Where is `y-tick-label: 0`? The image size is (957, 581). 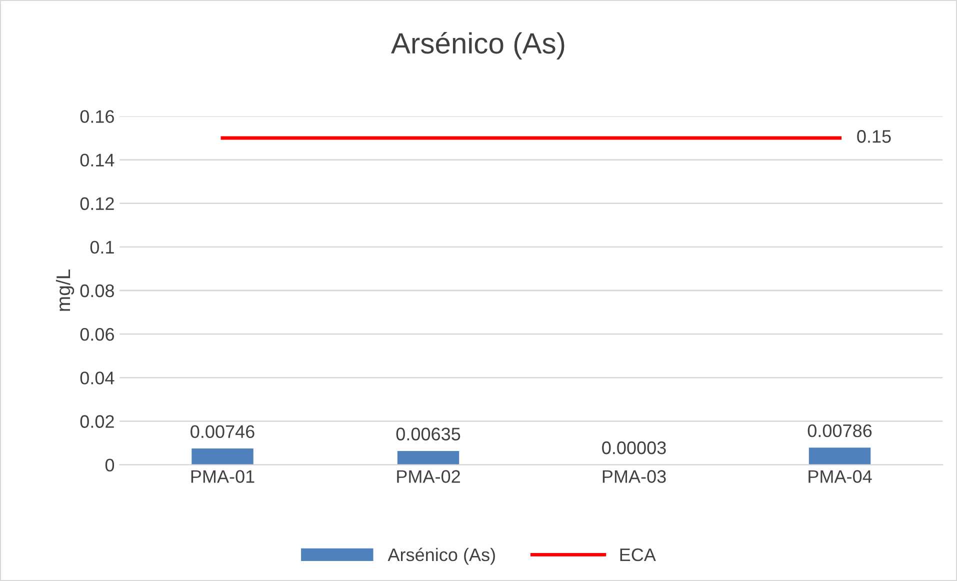
y-tick-label: 0 is located at coordinates (109, 465).